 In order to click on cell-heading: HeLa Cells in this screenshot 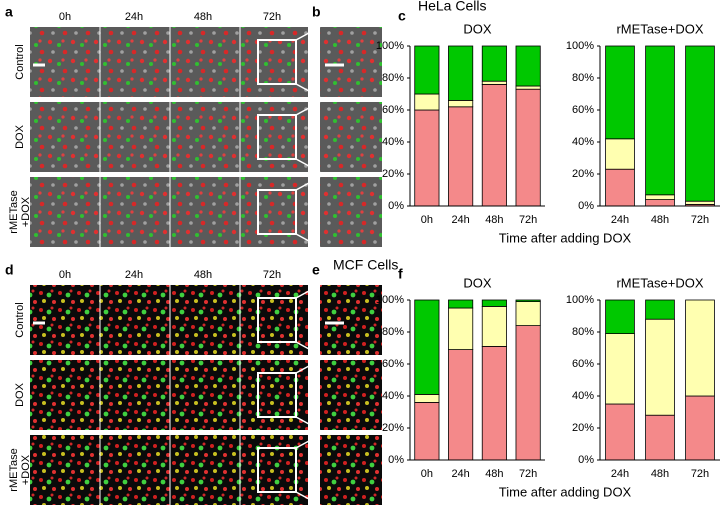, I will do `click(452, 7)`.